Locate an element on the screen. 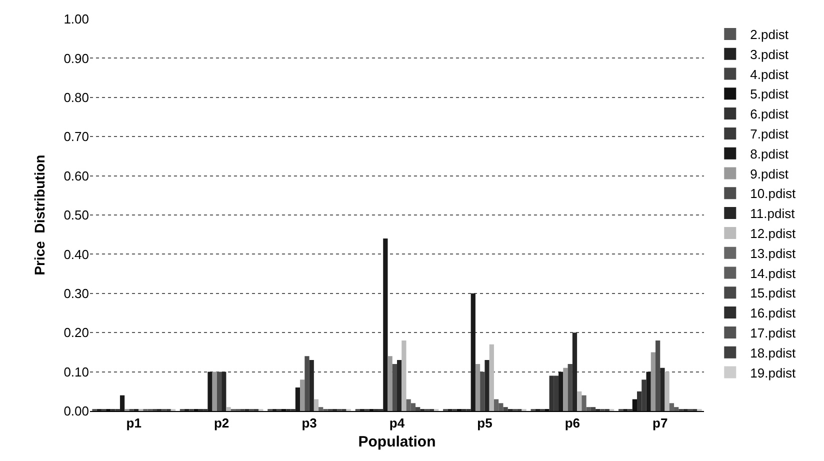  legend-label: 10.pdist is located at coordinates (773, 194).